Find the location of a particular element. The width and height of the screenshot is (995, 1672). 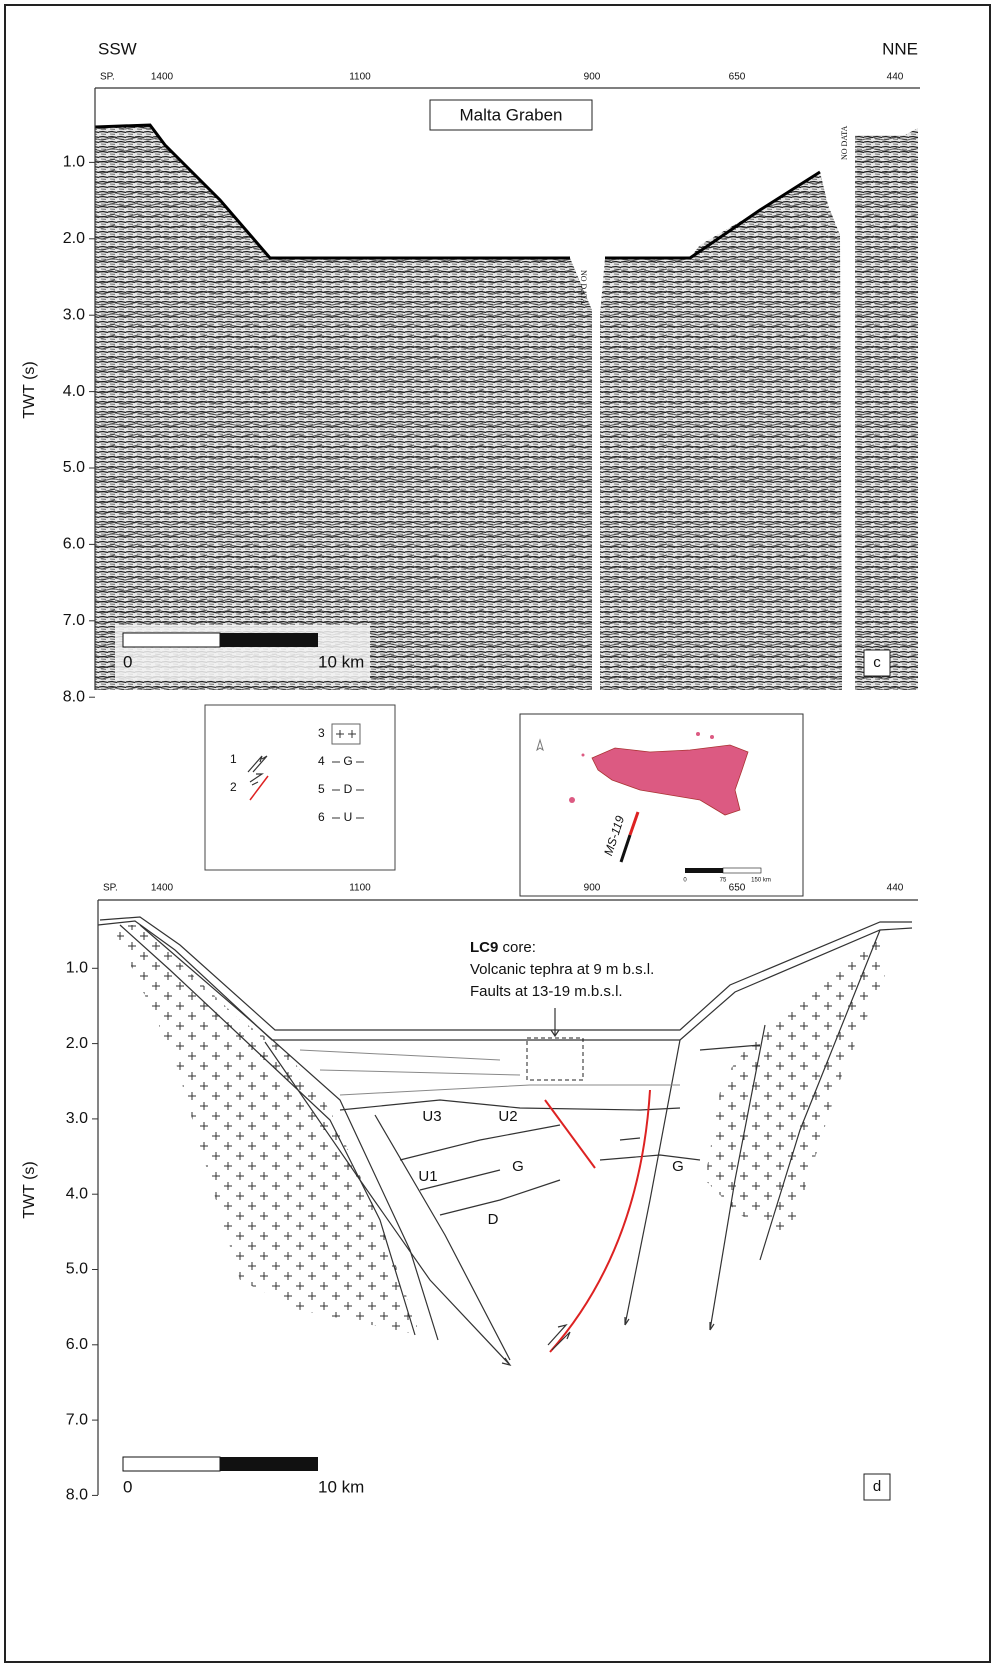

title-box is located at coordinates (511, 115).